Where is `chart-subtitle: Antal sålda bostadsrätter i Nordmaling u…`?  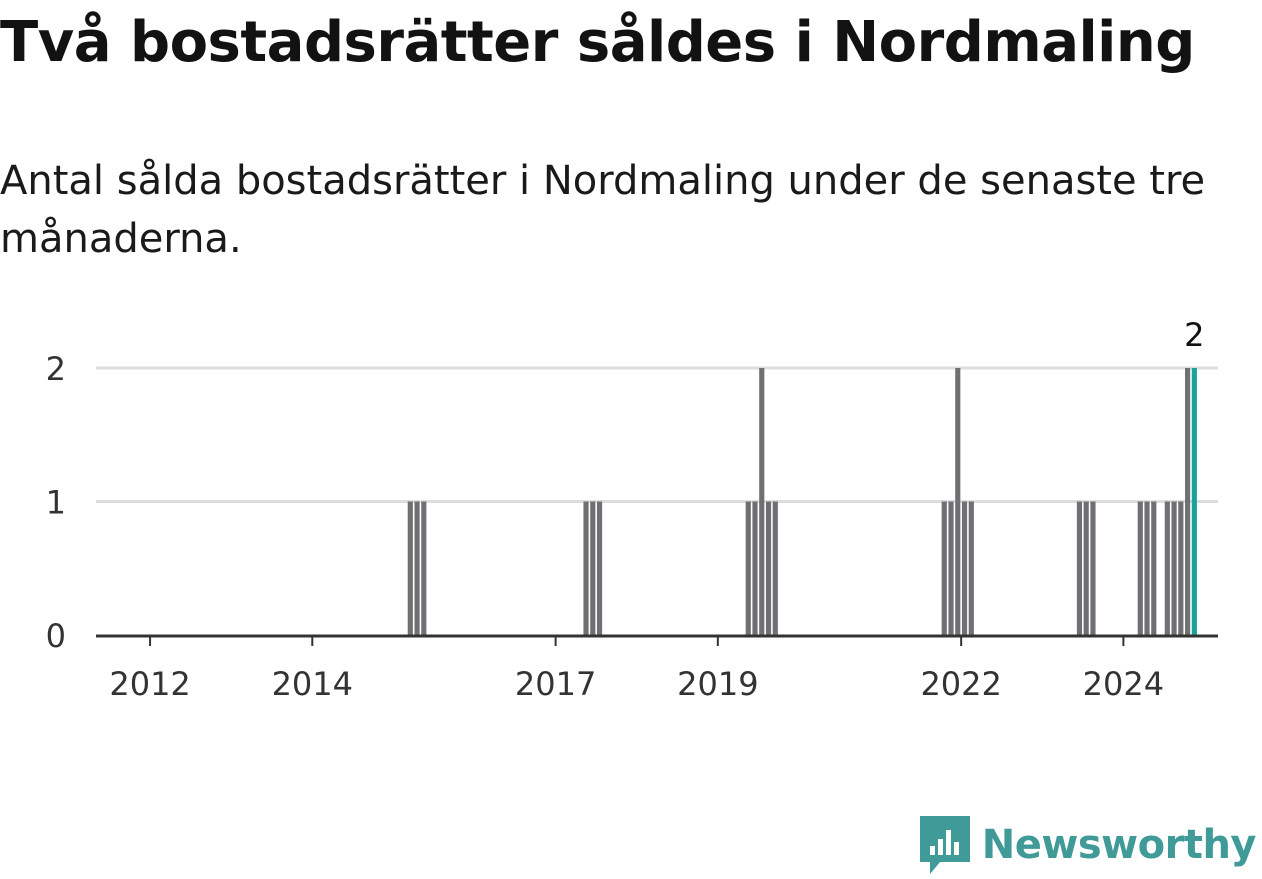 chart-subtitle: Antal sålda bostadsrätter i Nordmaling u… is located at coordinates (603, 210).